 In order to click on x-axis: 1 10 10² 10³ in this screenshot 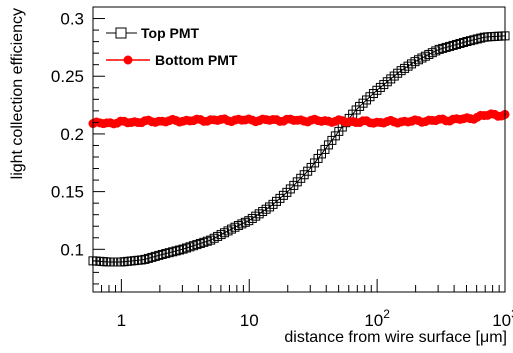, I will do `click(302, 304)`.